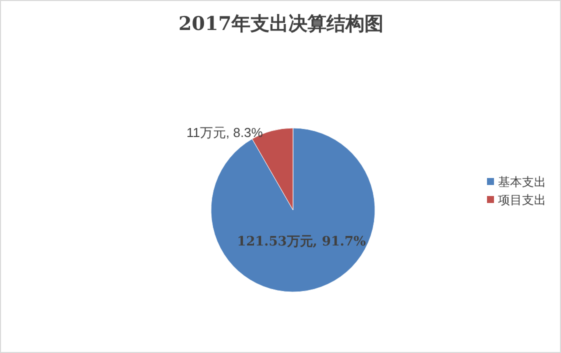 The width and height of the screenshot is (561, 353). I want to click on legend-label: 基本支出, so click(522, 182).